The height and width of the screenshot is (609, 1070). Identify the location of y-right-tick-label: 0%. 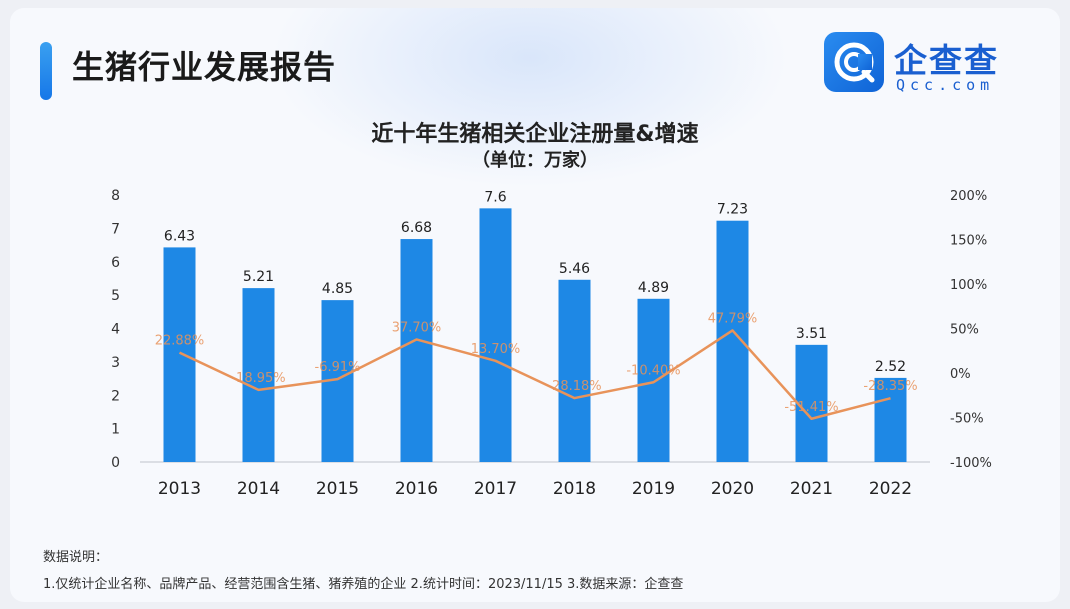
(960, 374).